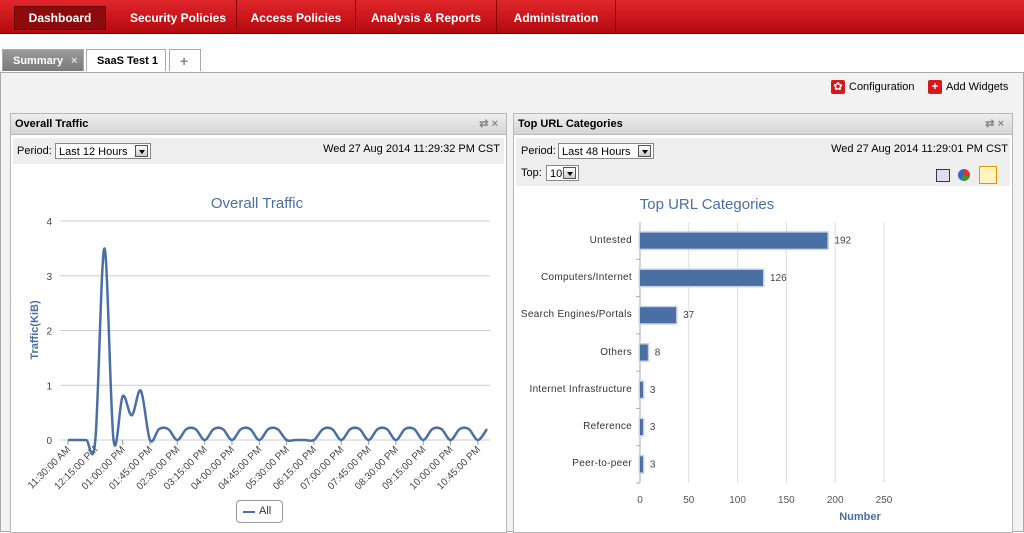 This screenshot has height=533, width=1024. I want to click on bar-icon, so click(988, 175).